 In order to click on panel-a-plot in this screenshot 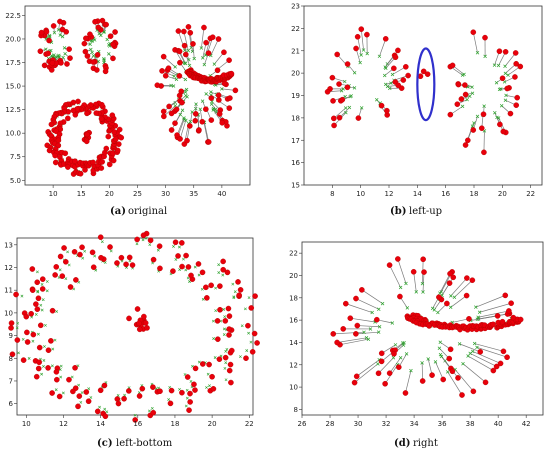, I will do `click(138, 97)`.